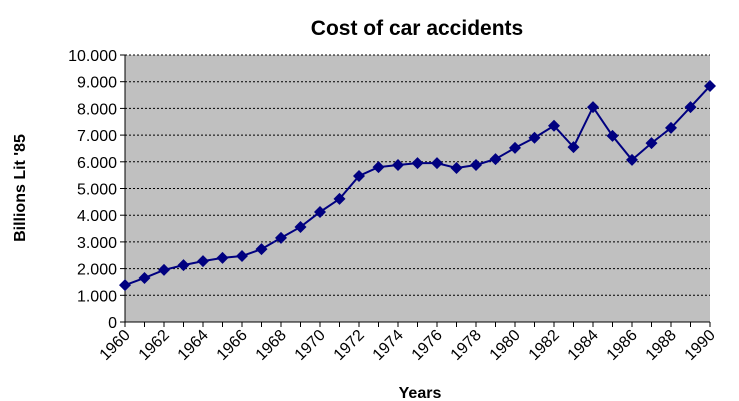 The image size is (739, 401). I want to click on y-tick-label: 4.000, so click(97, 216).